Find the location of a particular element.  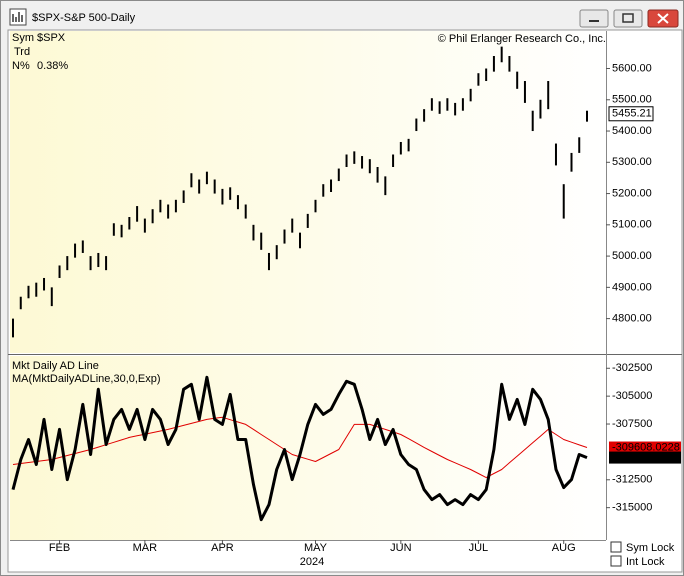

x-tick-label: MAR is located at coordinates (145, 548).